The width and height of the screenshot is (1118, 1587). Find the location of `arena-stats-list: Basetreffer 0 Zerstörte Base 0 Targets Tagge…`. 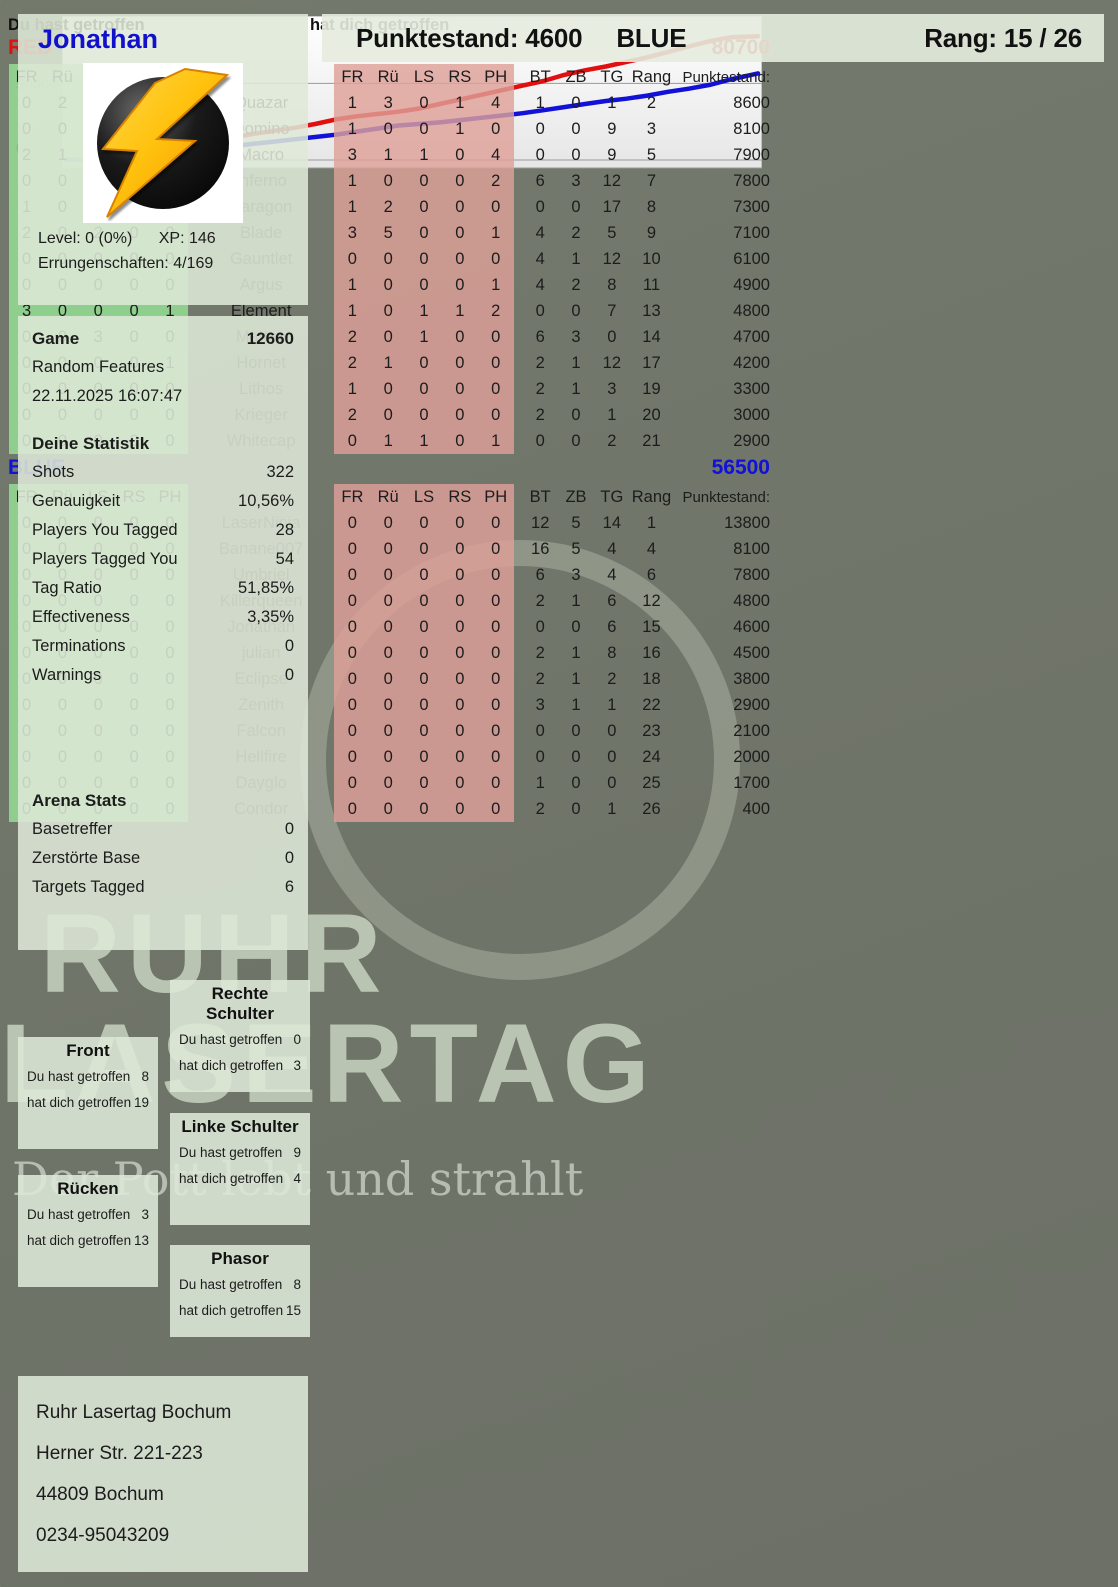

arena-stats-list: Basetreffer 0 Zerstörte Base 0 Targets Tagge… is located at coordinates (163, 858).